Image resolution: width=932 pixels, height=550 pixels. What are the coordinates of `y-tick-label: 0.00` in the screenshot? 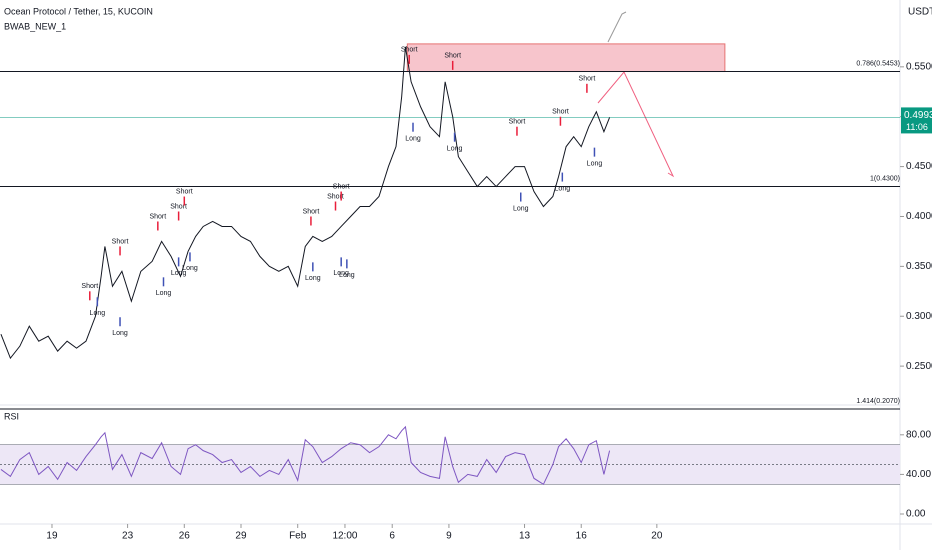 It's located at (916, 514).